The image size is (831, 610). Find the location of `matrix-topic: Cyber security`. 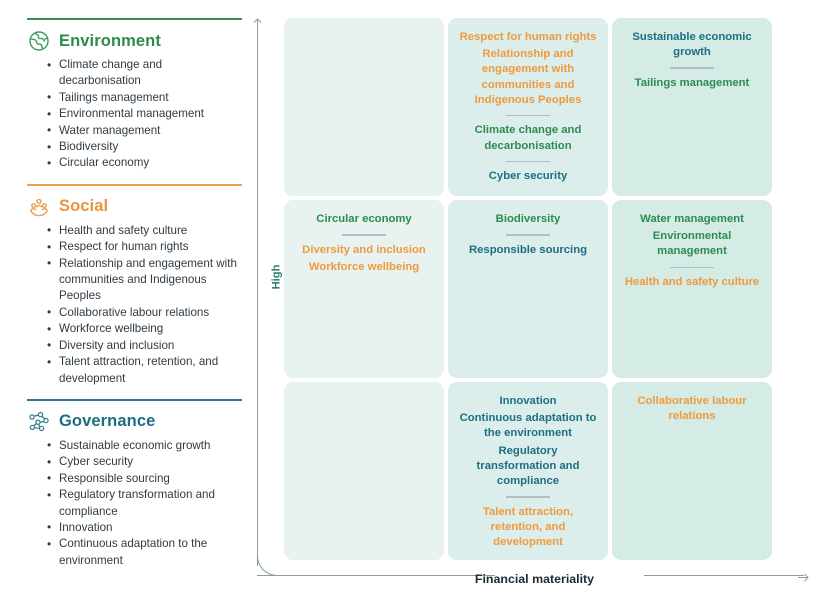

matrix-topic: Cyber security is located at coordinates (528, 176).